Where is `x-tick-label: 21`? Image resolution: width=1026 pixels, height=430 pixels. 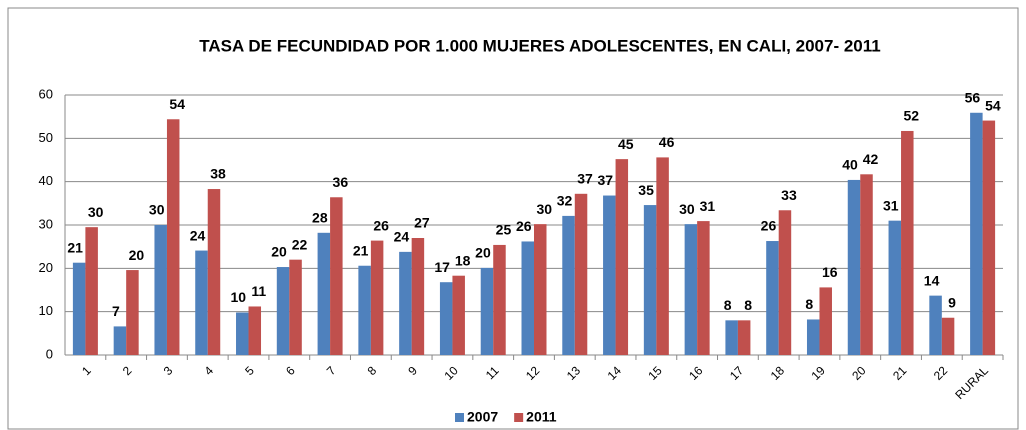 x-tick-label: 21 is located at coordinates (900, 373).